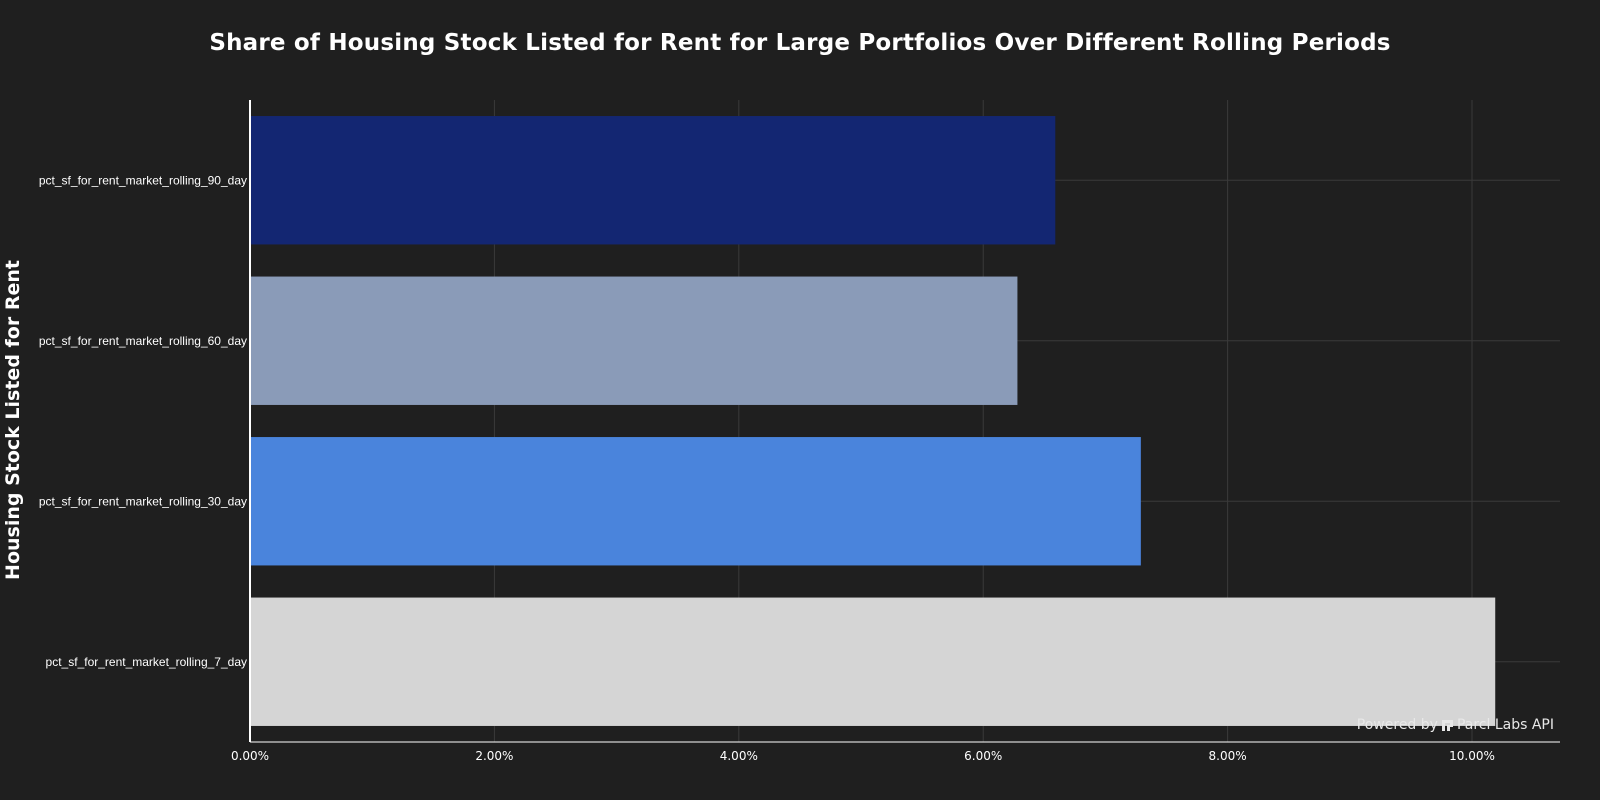 Image resolution: width=1600 pixels, height=800 pixels. I want to click on parcl-logo-icon, so click(1447, 725).